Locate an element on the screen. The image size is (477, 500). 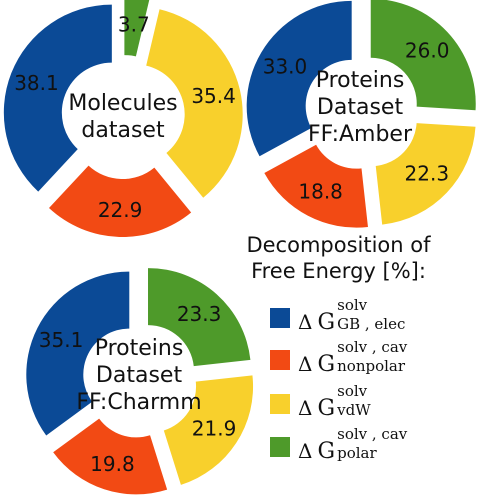
donut-title-charmm: Proteins Dataset FF:Charmm is located at coordinates (139, 375).